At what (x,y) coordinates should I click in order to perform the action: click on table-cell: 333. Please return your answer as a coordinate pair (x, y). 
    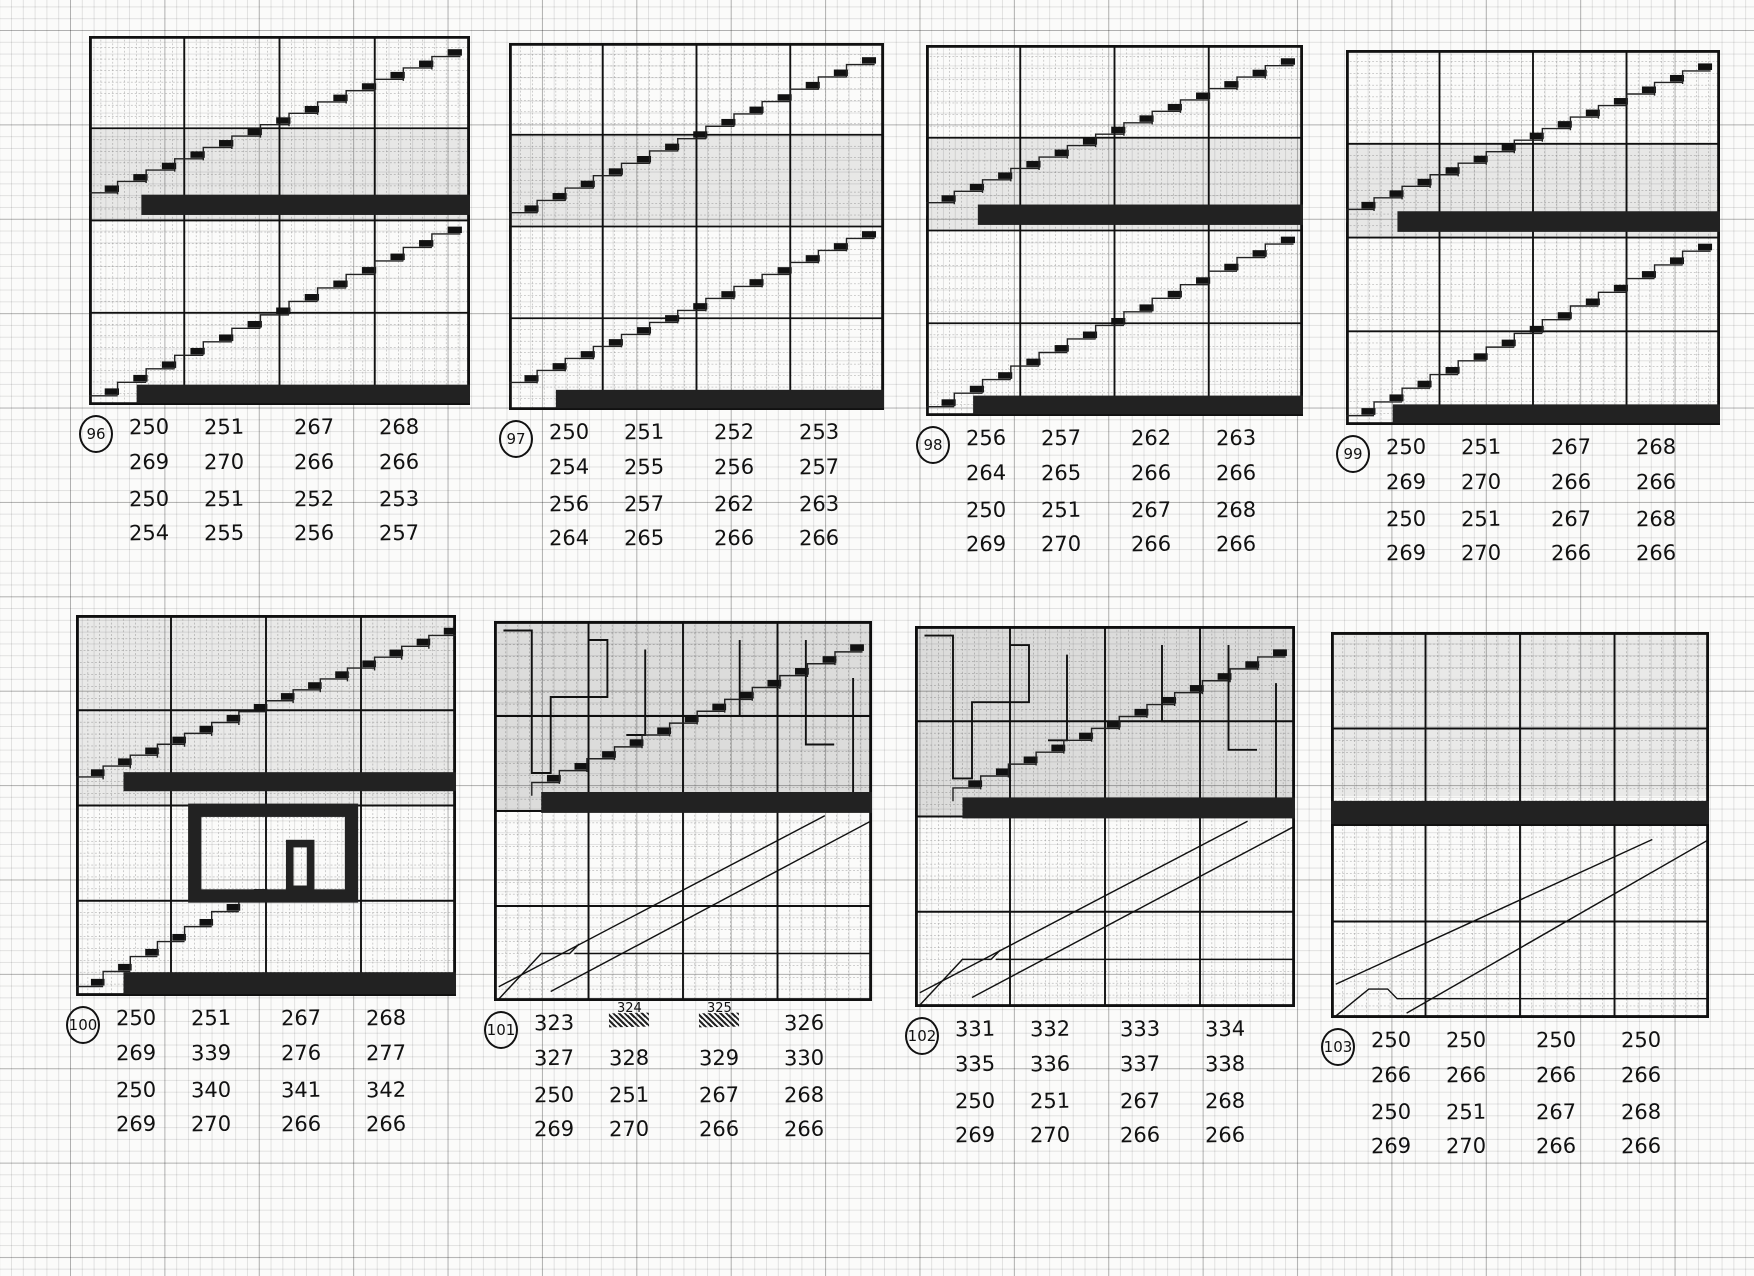
    Looking at the image, I should click on (1140, 1029).